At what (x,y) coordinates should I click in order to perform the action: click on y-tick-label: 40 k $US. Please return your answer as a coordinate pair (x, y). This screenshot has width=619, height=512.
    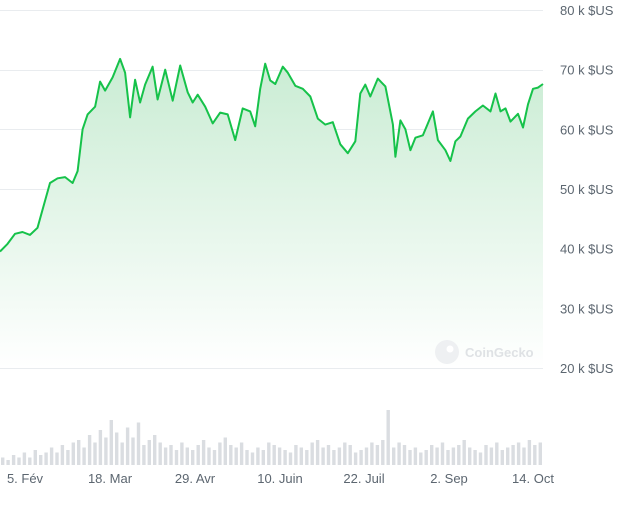
    Looking at the image, I should click on (587, 249).